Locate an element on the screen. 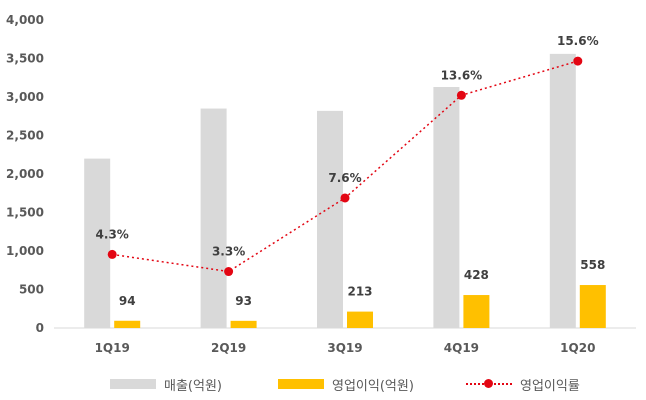  y-tick-label: 500 is located at coordinates (31, 290).